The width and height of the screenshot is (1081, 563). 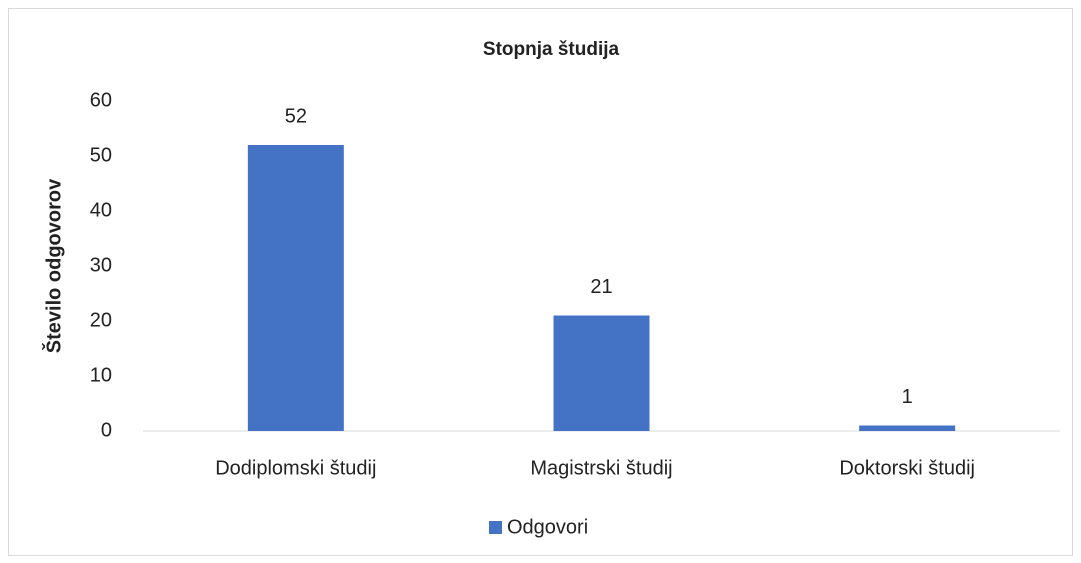 I want to click on data-label: 1, so click(x=907, y=397).